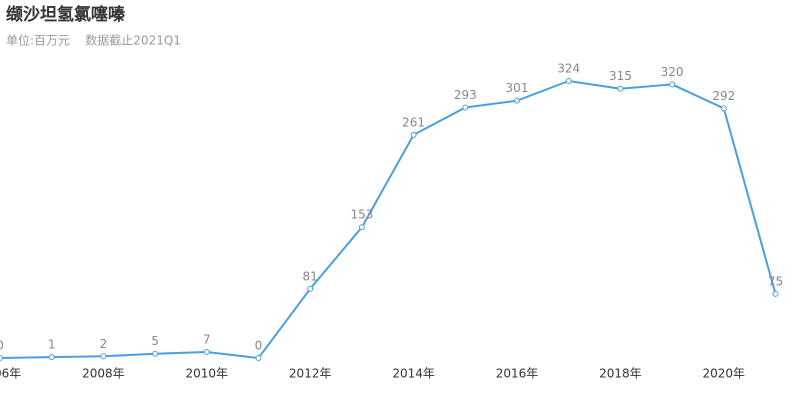 The image size is (800, 409). Describe the element at coordinates (10, 374) in the screenshot. I see `x-tick-label: 2006年` at that location.